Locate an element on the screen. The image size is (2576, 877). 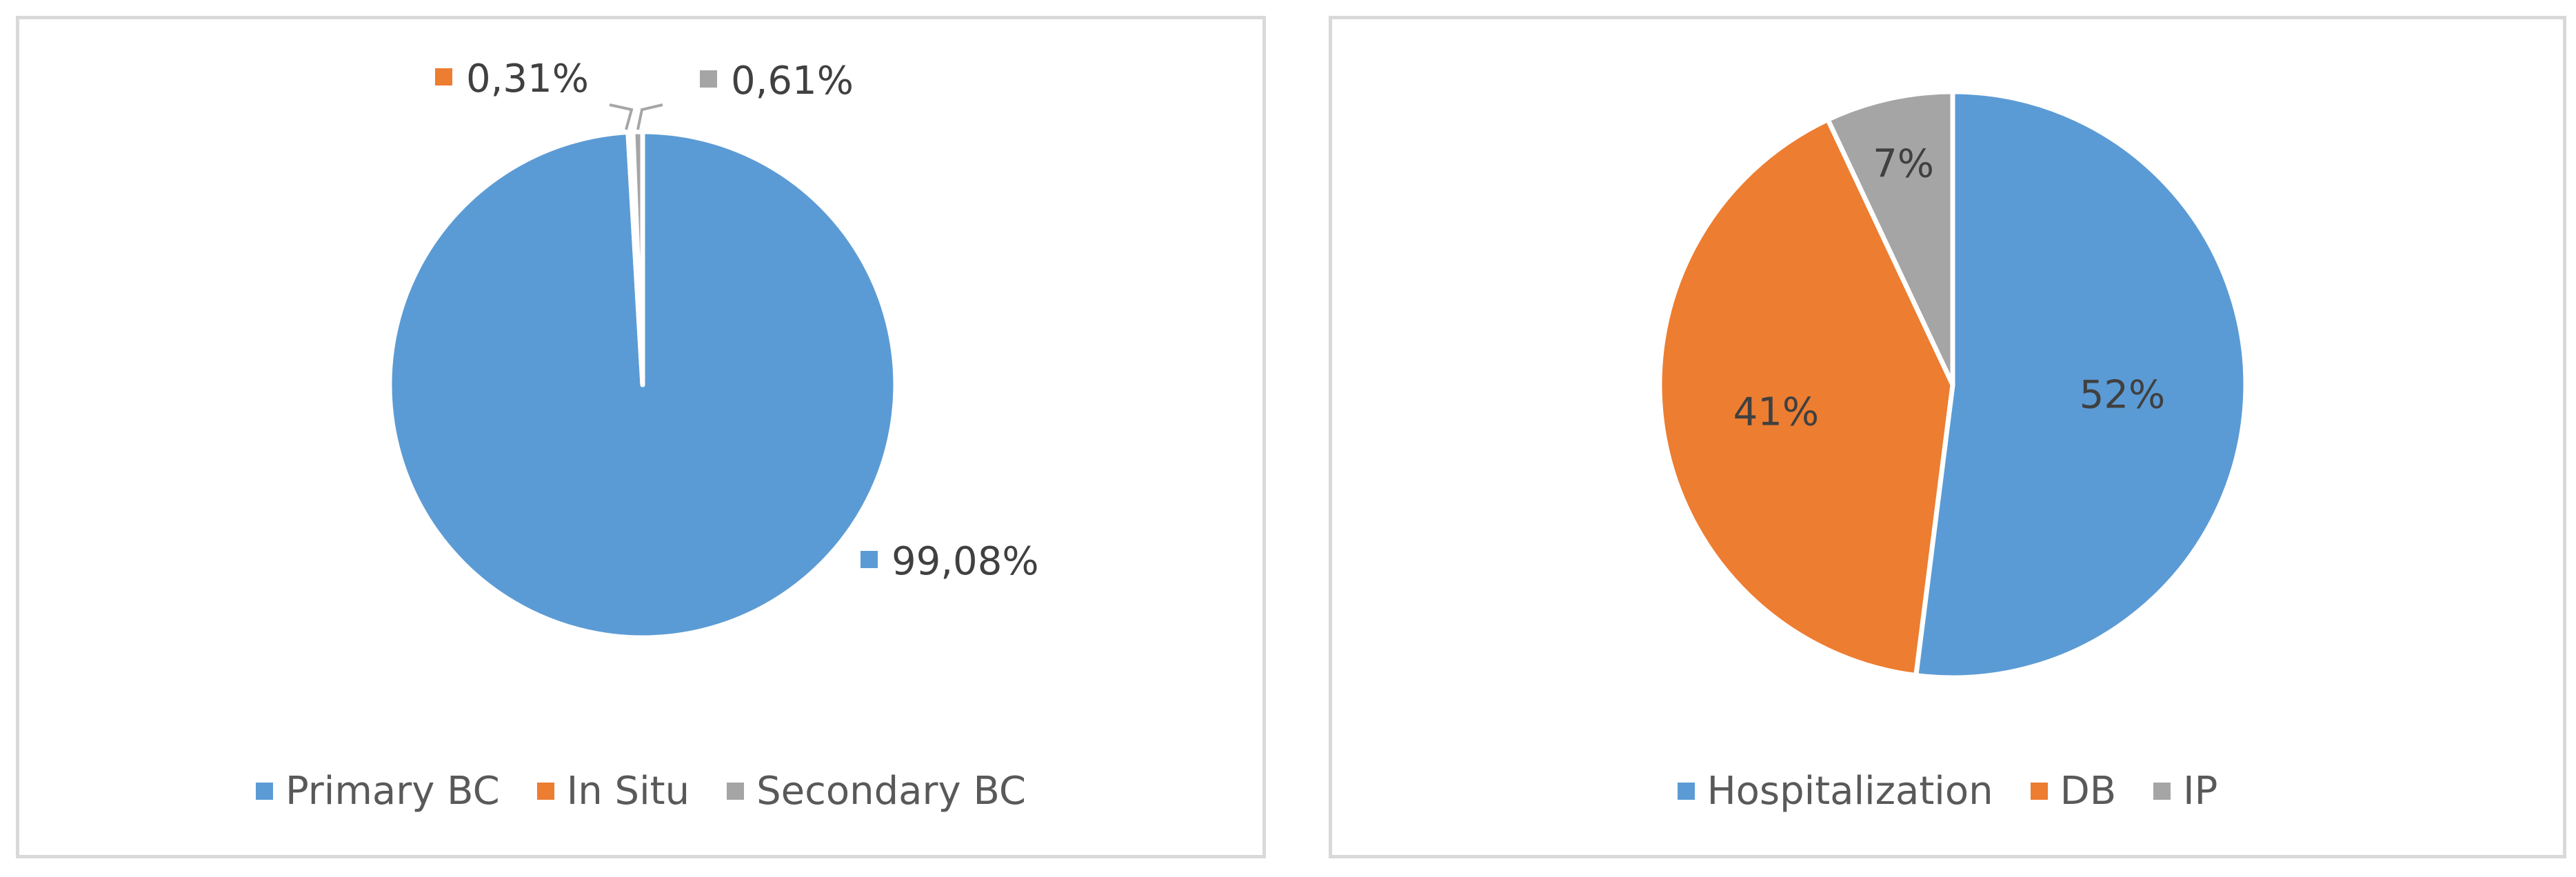
data-label-in-situ: 0,31% is located at coordinates (527, 79).